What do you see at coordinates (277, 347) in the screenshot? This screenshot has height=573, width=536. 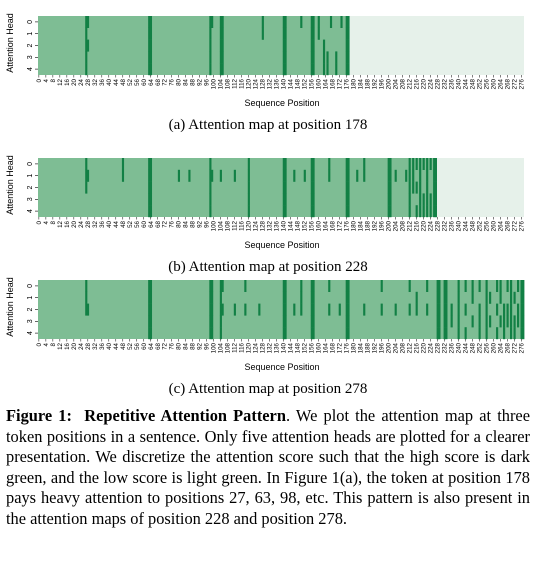 I see `x-tick-label: 136` at bounding box center [277, 347].